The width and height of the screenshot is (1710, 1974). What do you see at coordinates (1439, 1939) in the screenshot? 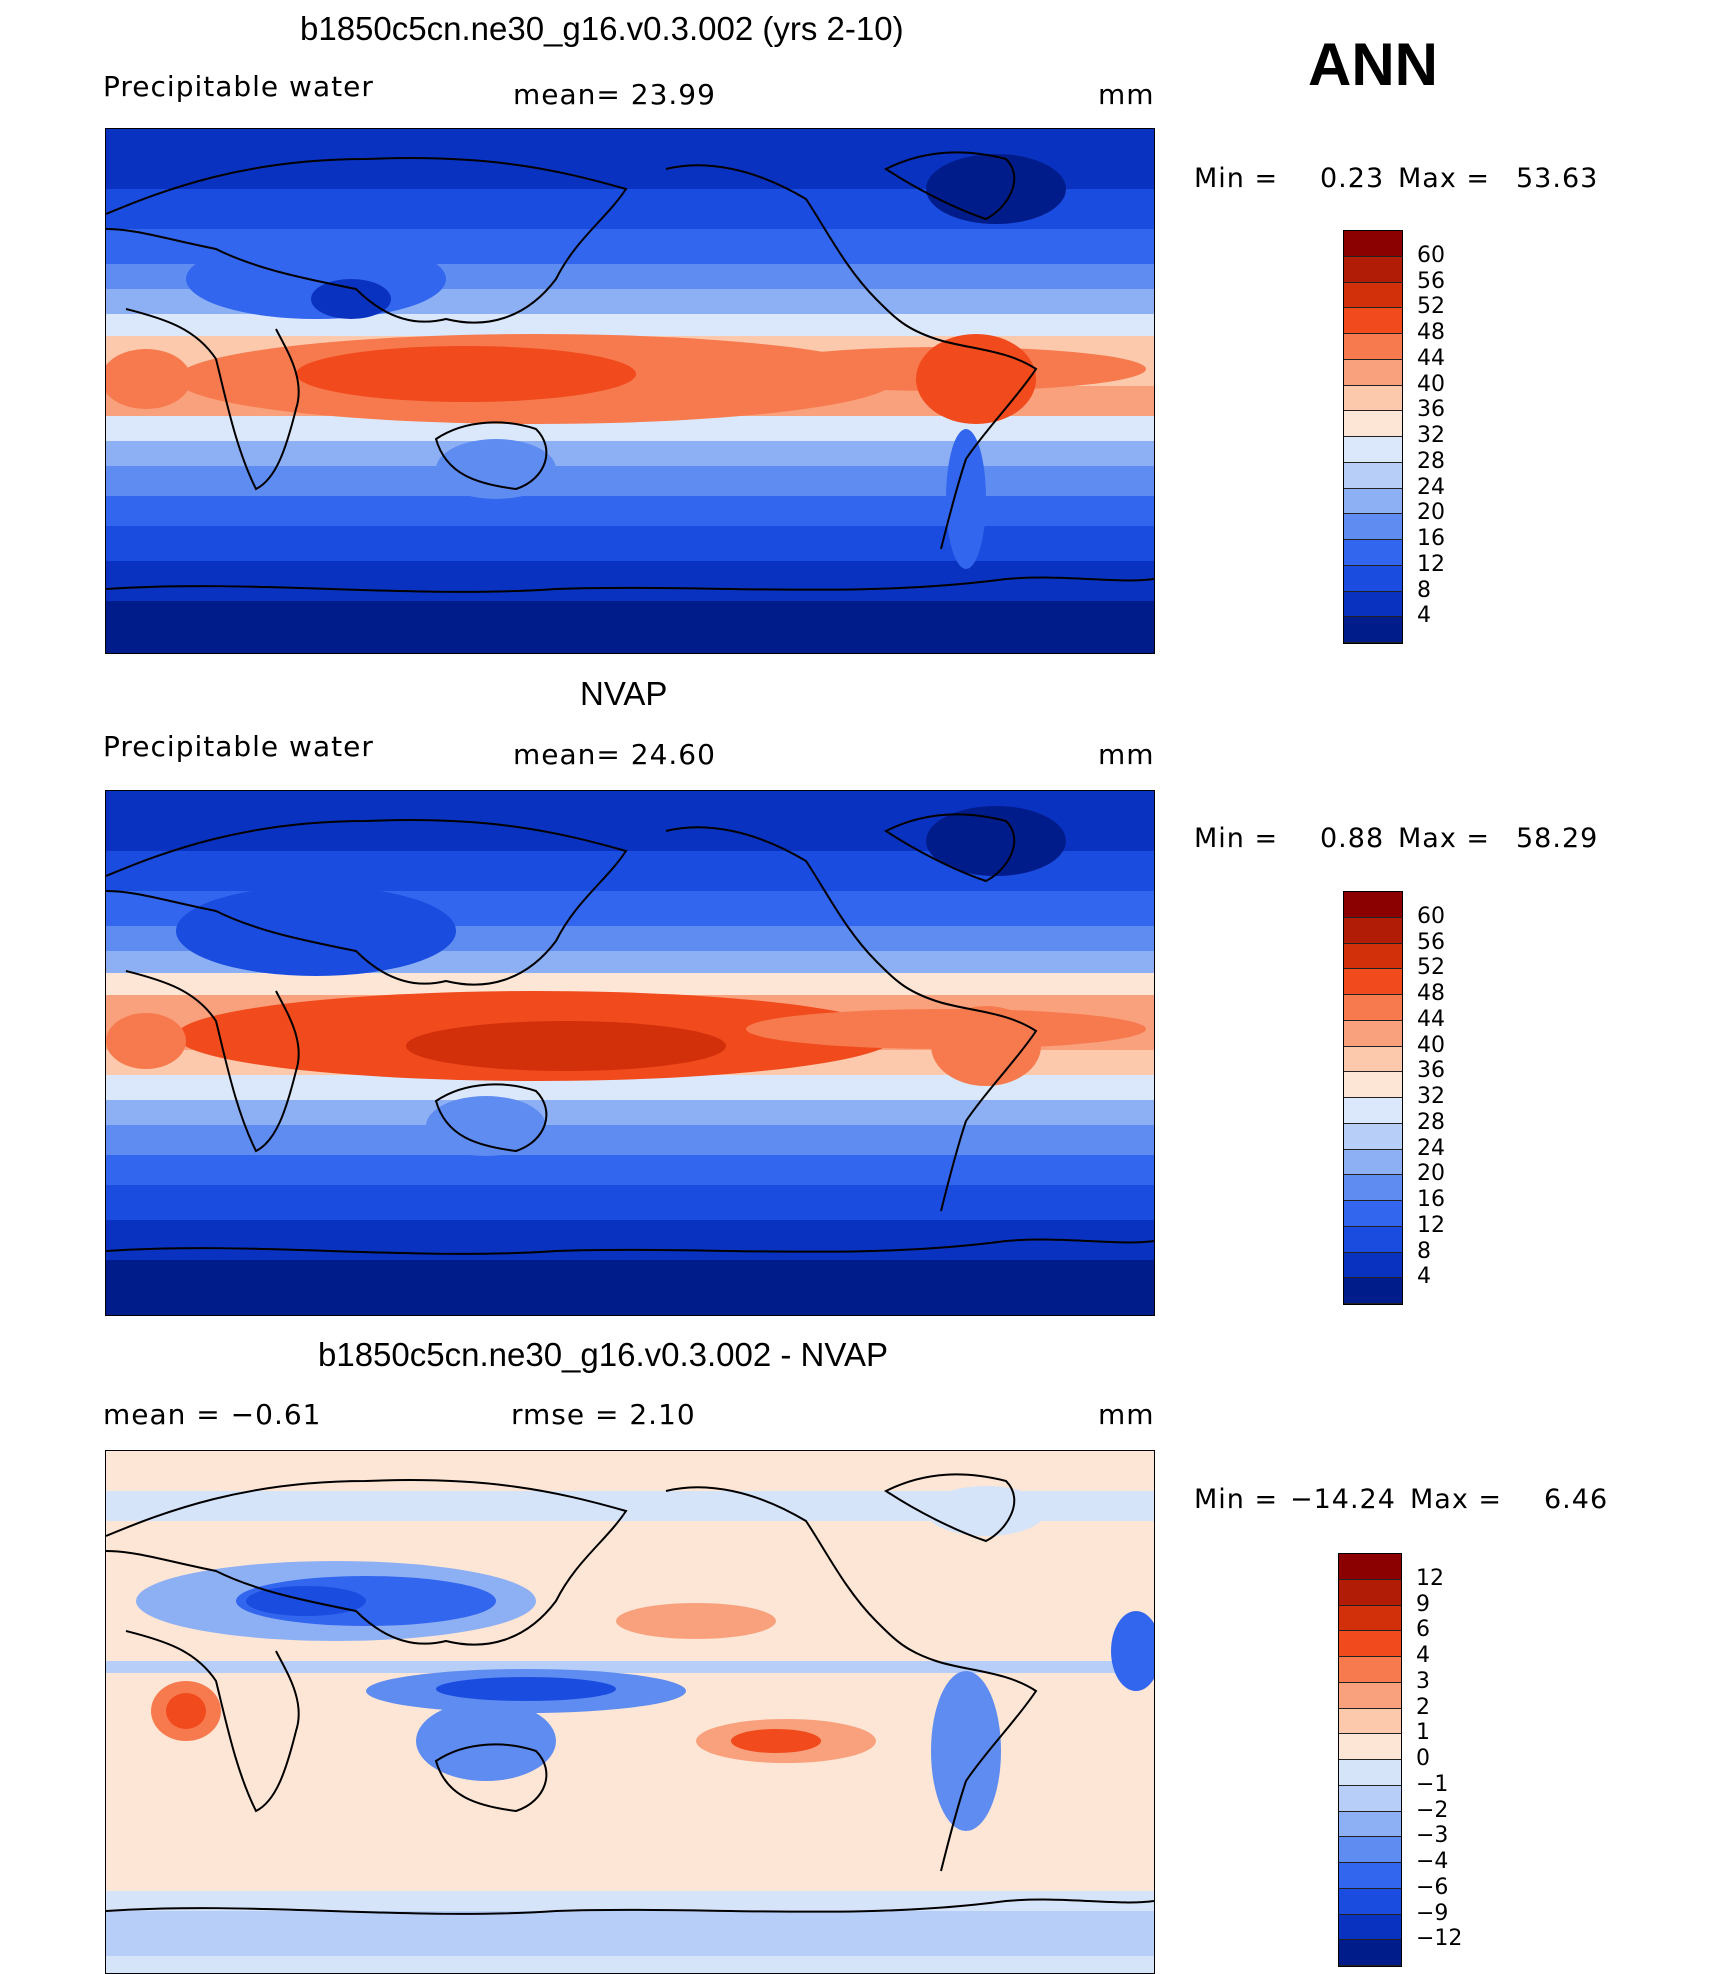
I see `legend-tick-label: −12` at bounding box center [1439, 1939].